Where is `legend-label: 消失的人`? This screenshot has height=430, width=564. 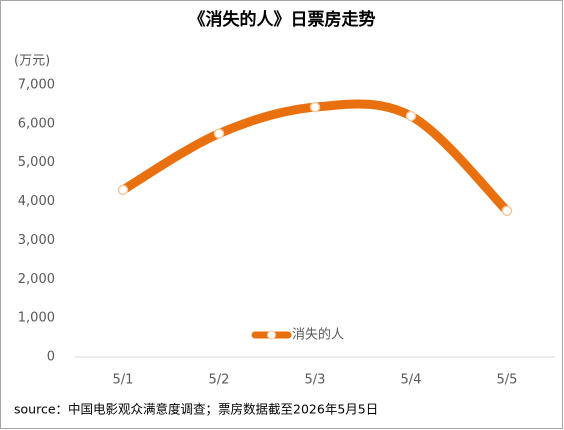 legend-label: 消失的人 is located at coordinates (318, 335).